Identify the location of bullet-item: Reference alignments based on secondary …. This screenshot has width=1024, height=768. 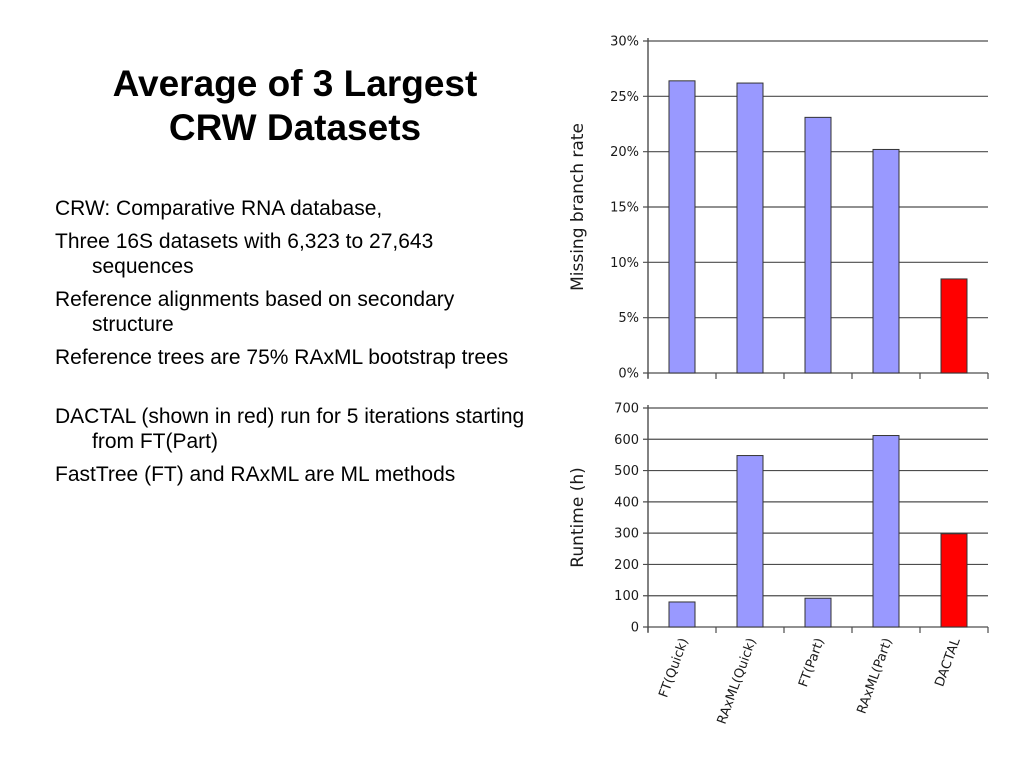
(255, 312).